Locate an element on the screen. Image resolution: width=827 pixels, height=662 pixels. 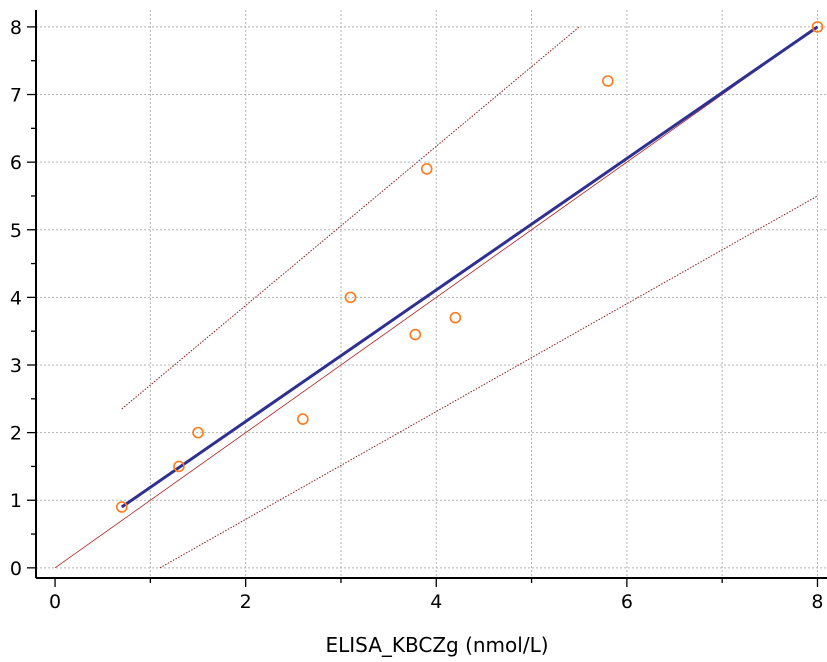
y-tick-label: 7 is located at coordinates (16, 96).